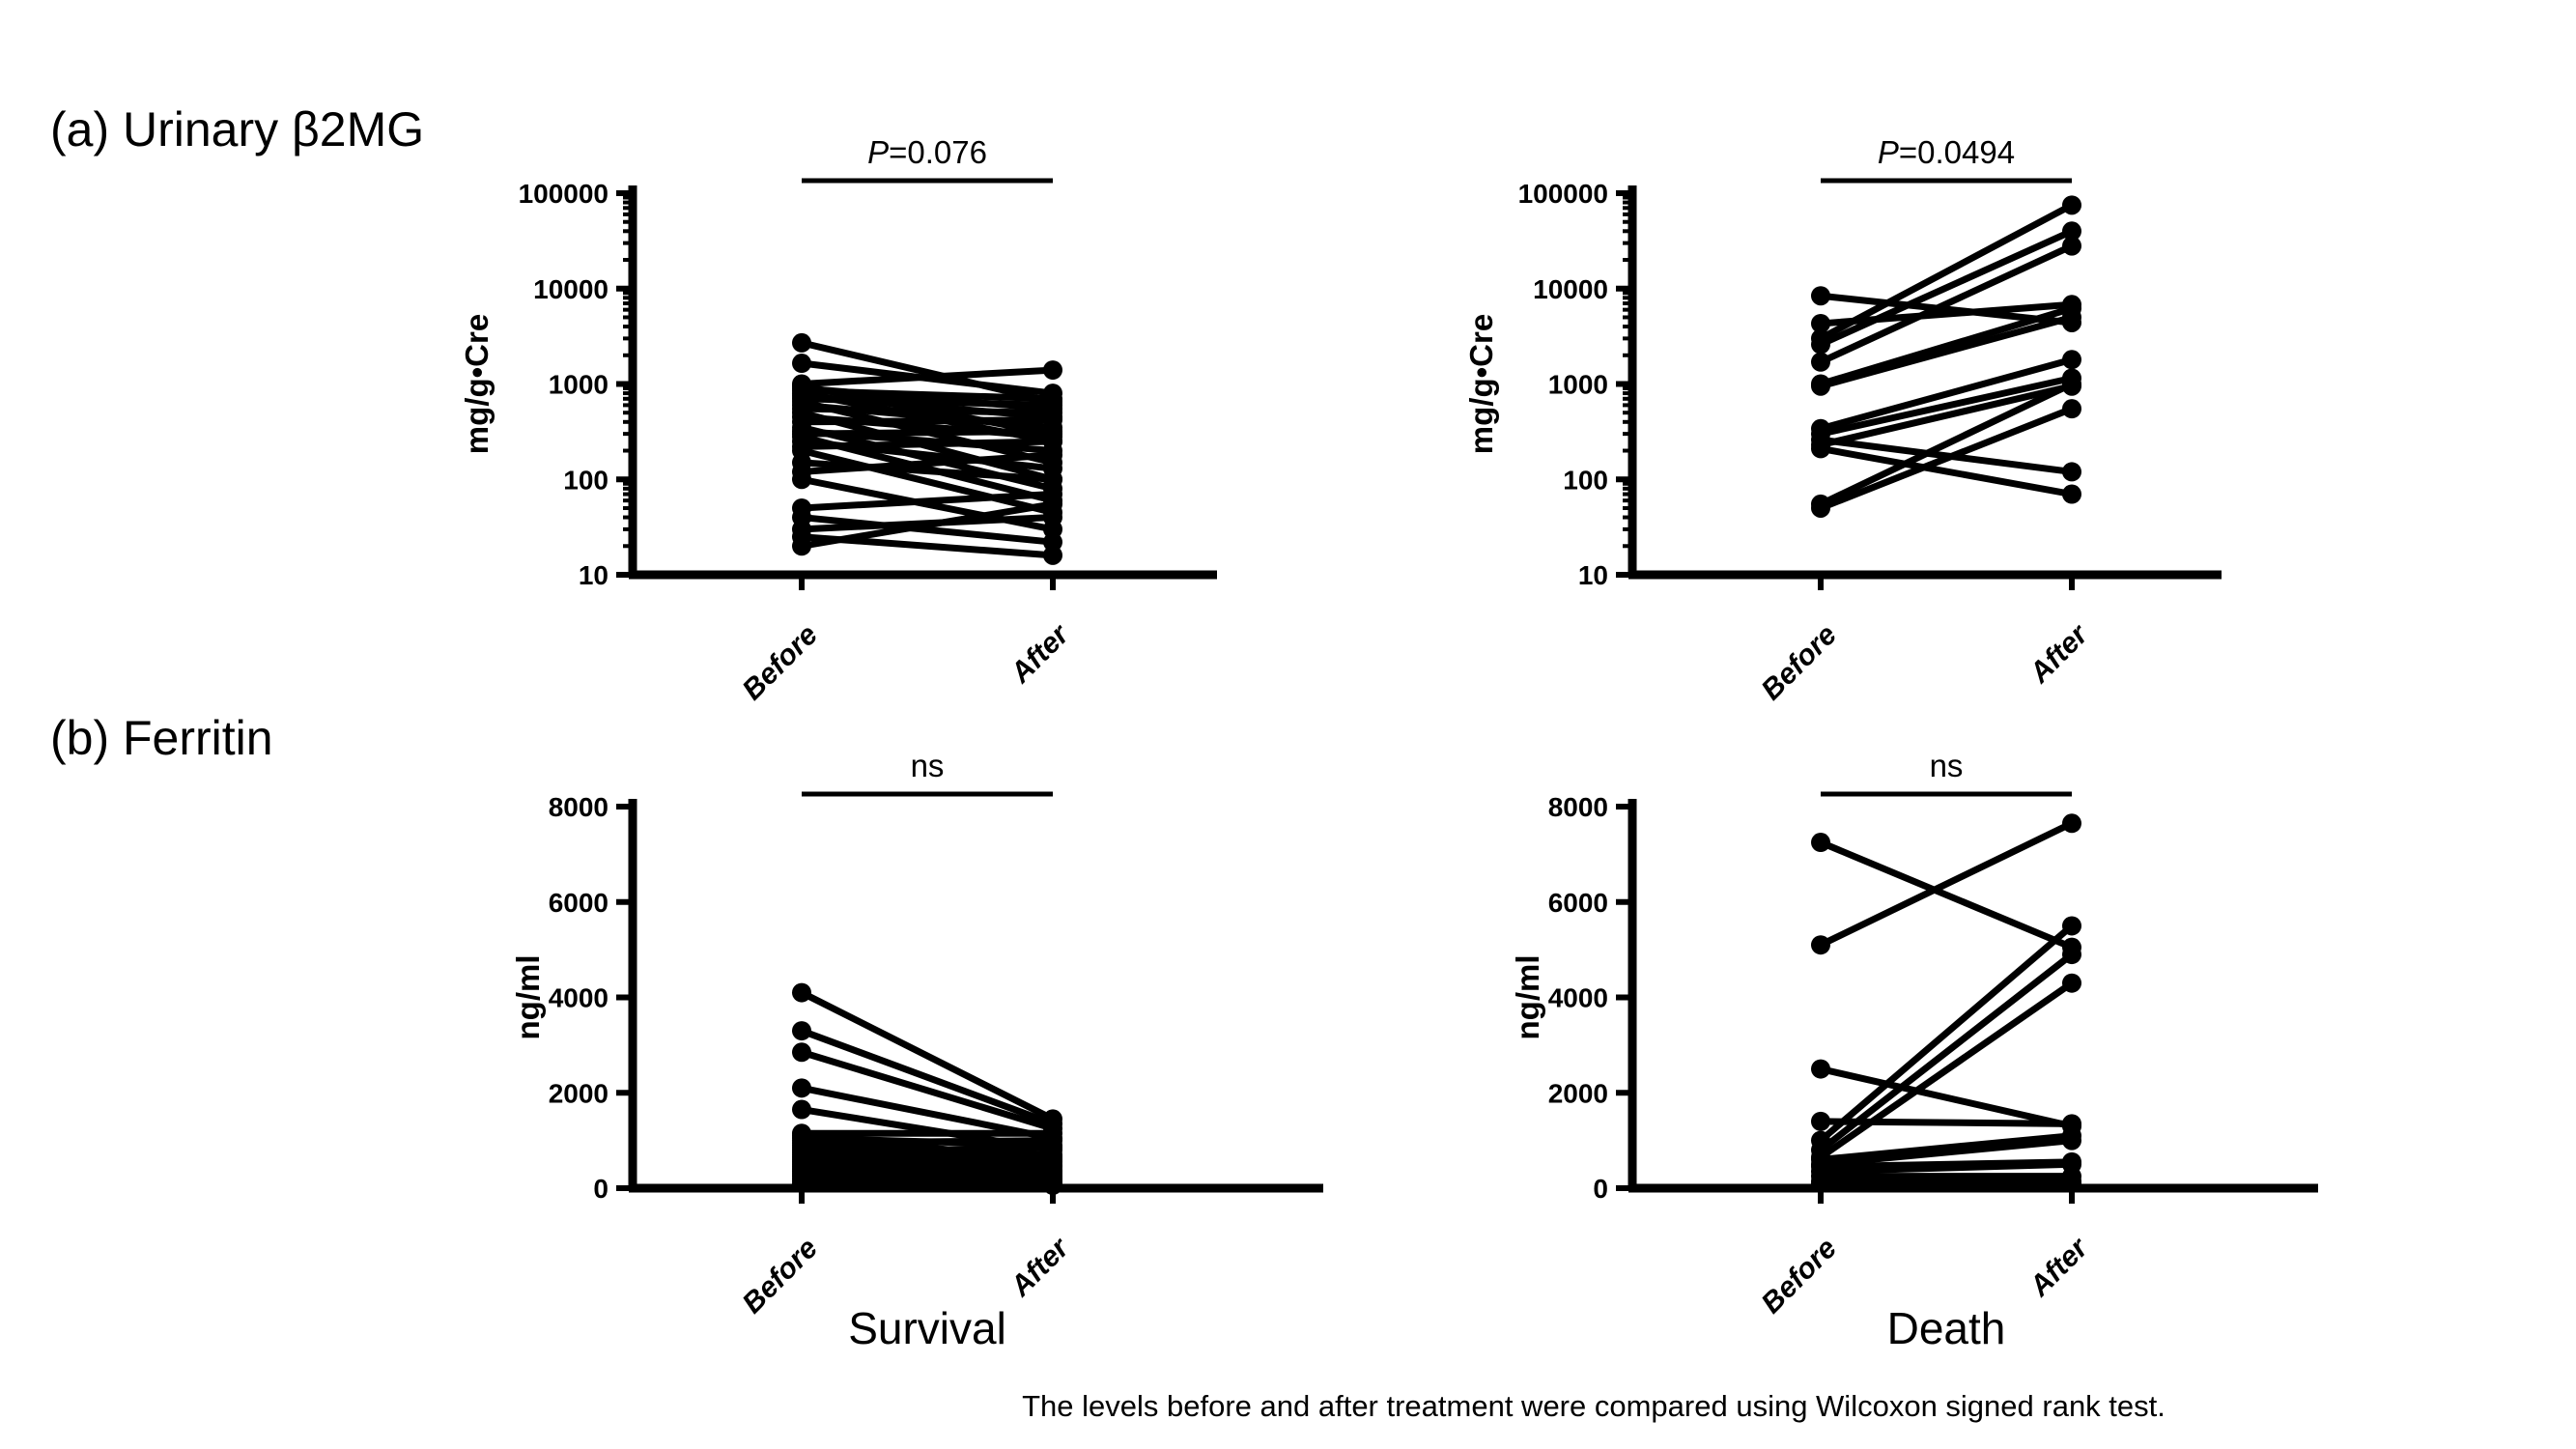  Describe the element at coordinates (928, 765) in the screenshot. I see `significance-label: ns` at that location.